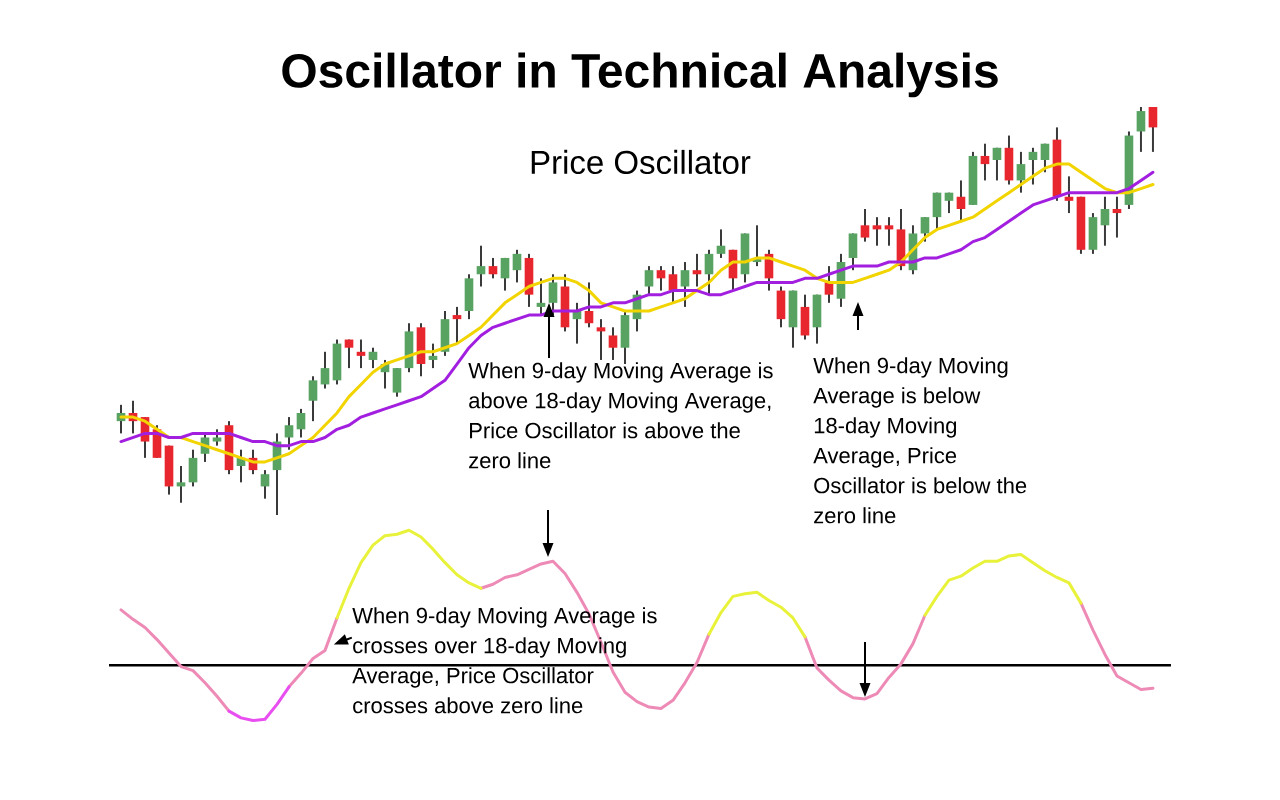  What do you see at coordinates (640, 75) in the screenshot?
I see `chart-title: Oscillator in Technical Analysis` at bounding box center [640, 75].